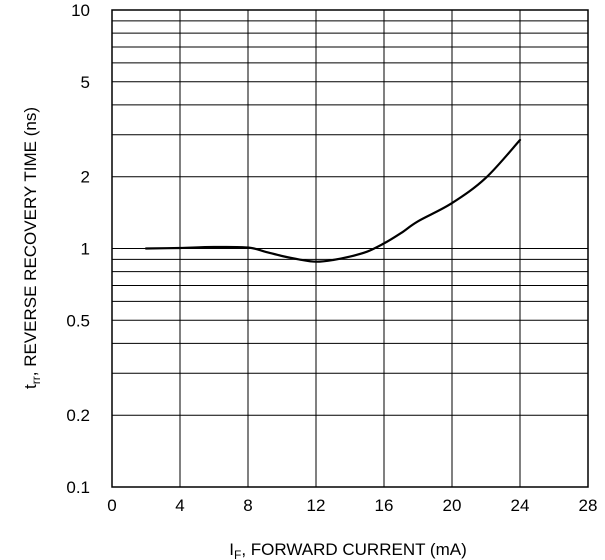  I want to click on y-tick-labels: 0.1 0.2 0.5 1 2 5 10, so click(78, 249).